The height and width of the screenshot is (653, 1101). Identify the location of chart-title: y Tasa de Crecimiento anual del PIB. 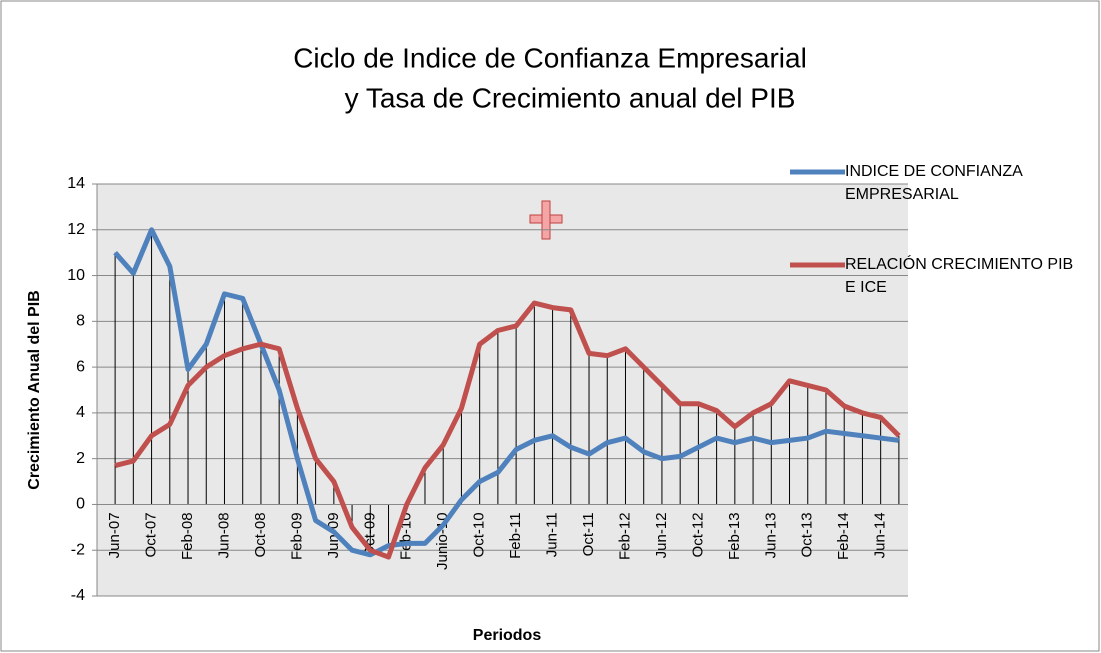
(570, 97).